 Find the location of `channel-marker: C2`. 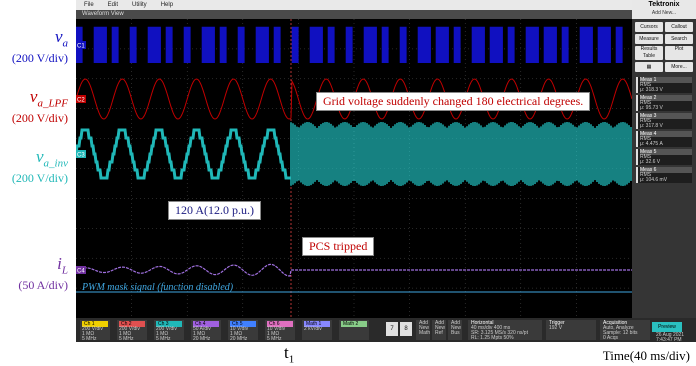

channel-marker: C2 is located at coordinates (81, 99).